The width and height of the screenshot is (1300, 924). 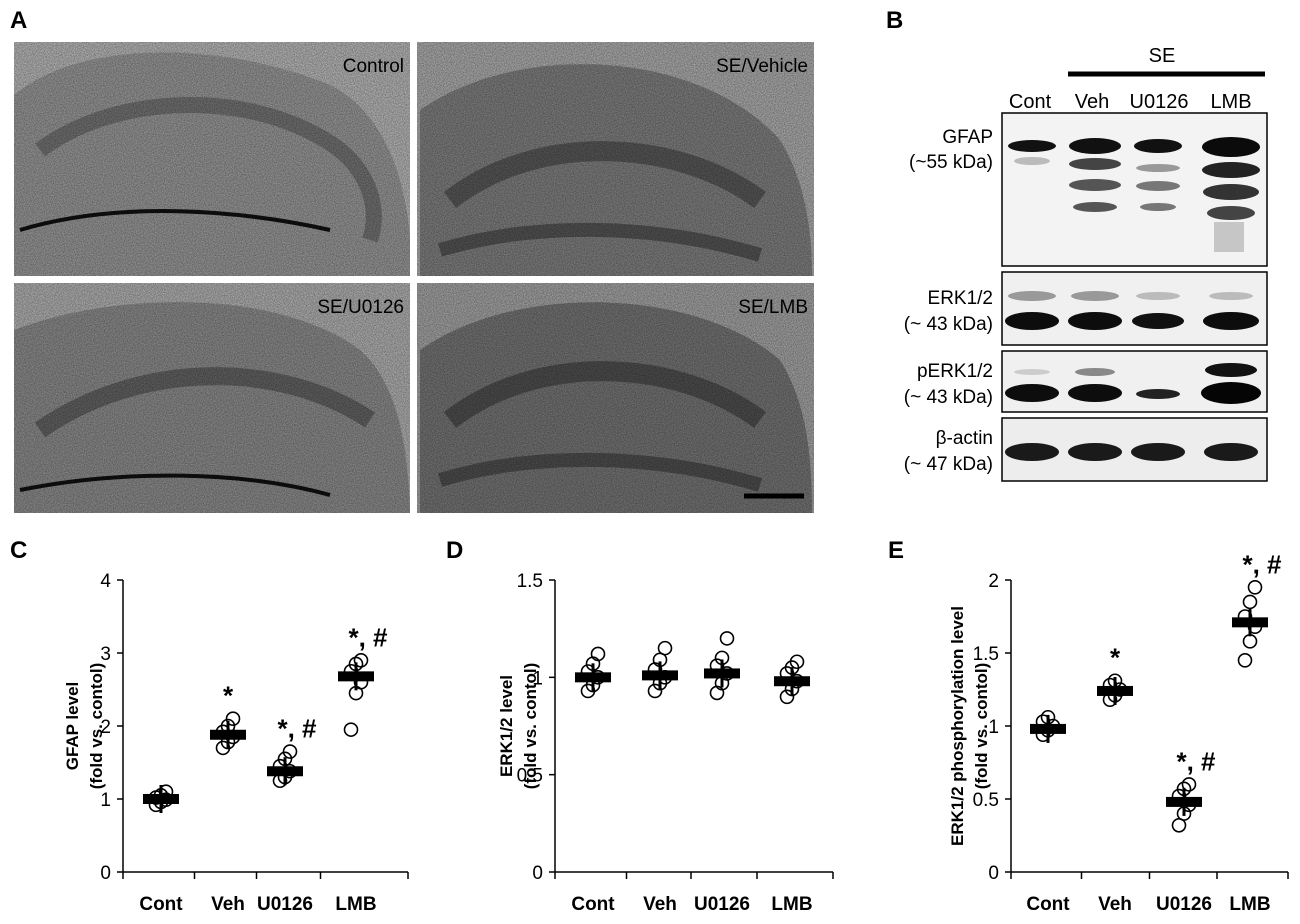 I want to click on blot-size-gfap: (~55 kDa), so click(x=951, y=162).